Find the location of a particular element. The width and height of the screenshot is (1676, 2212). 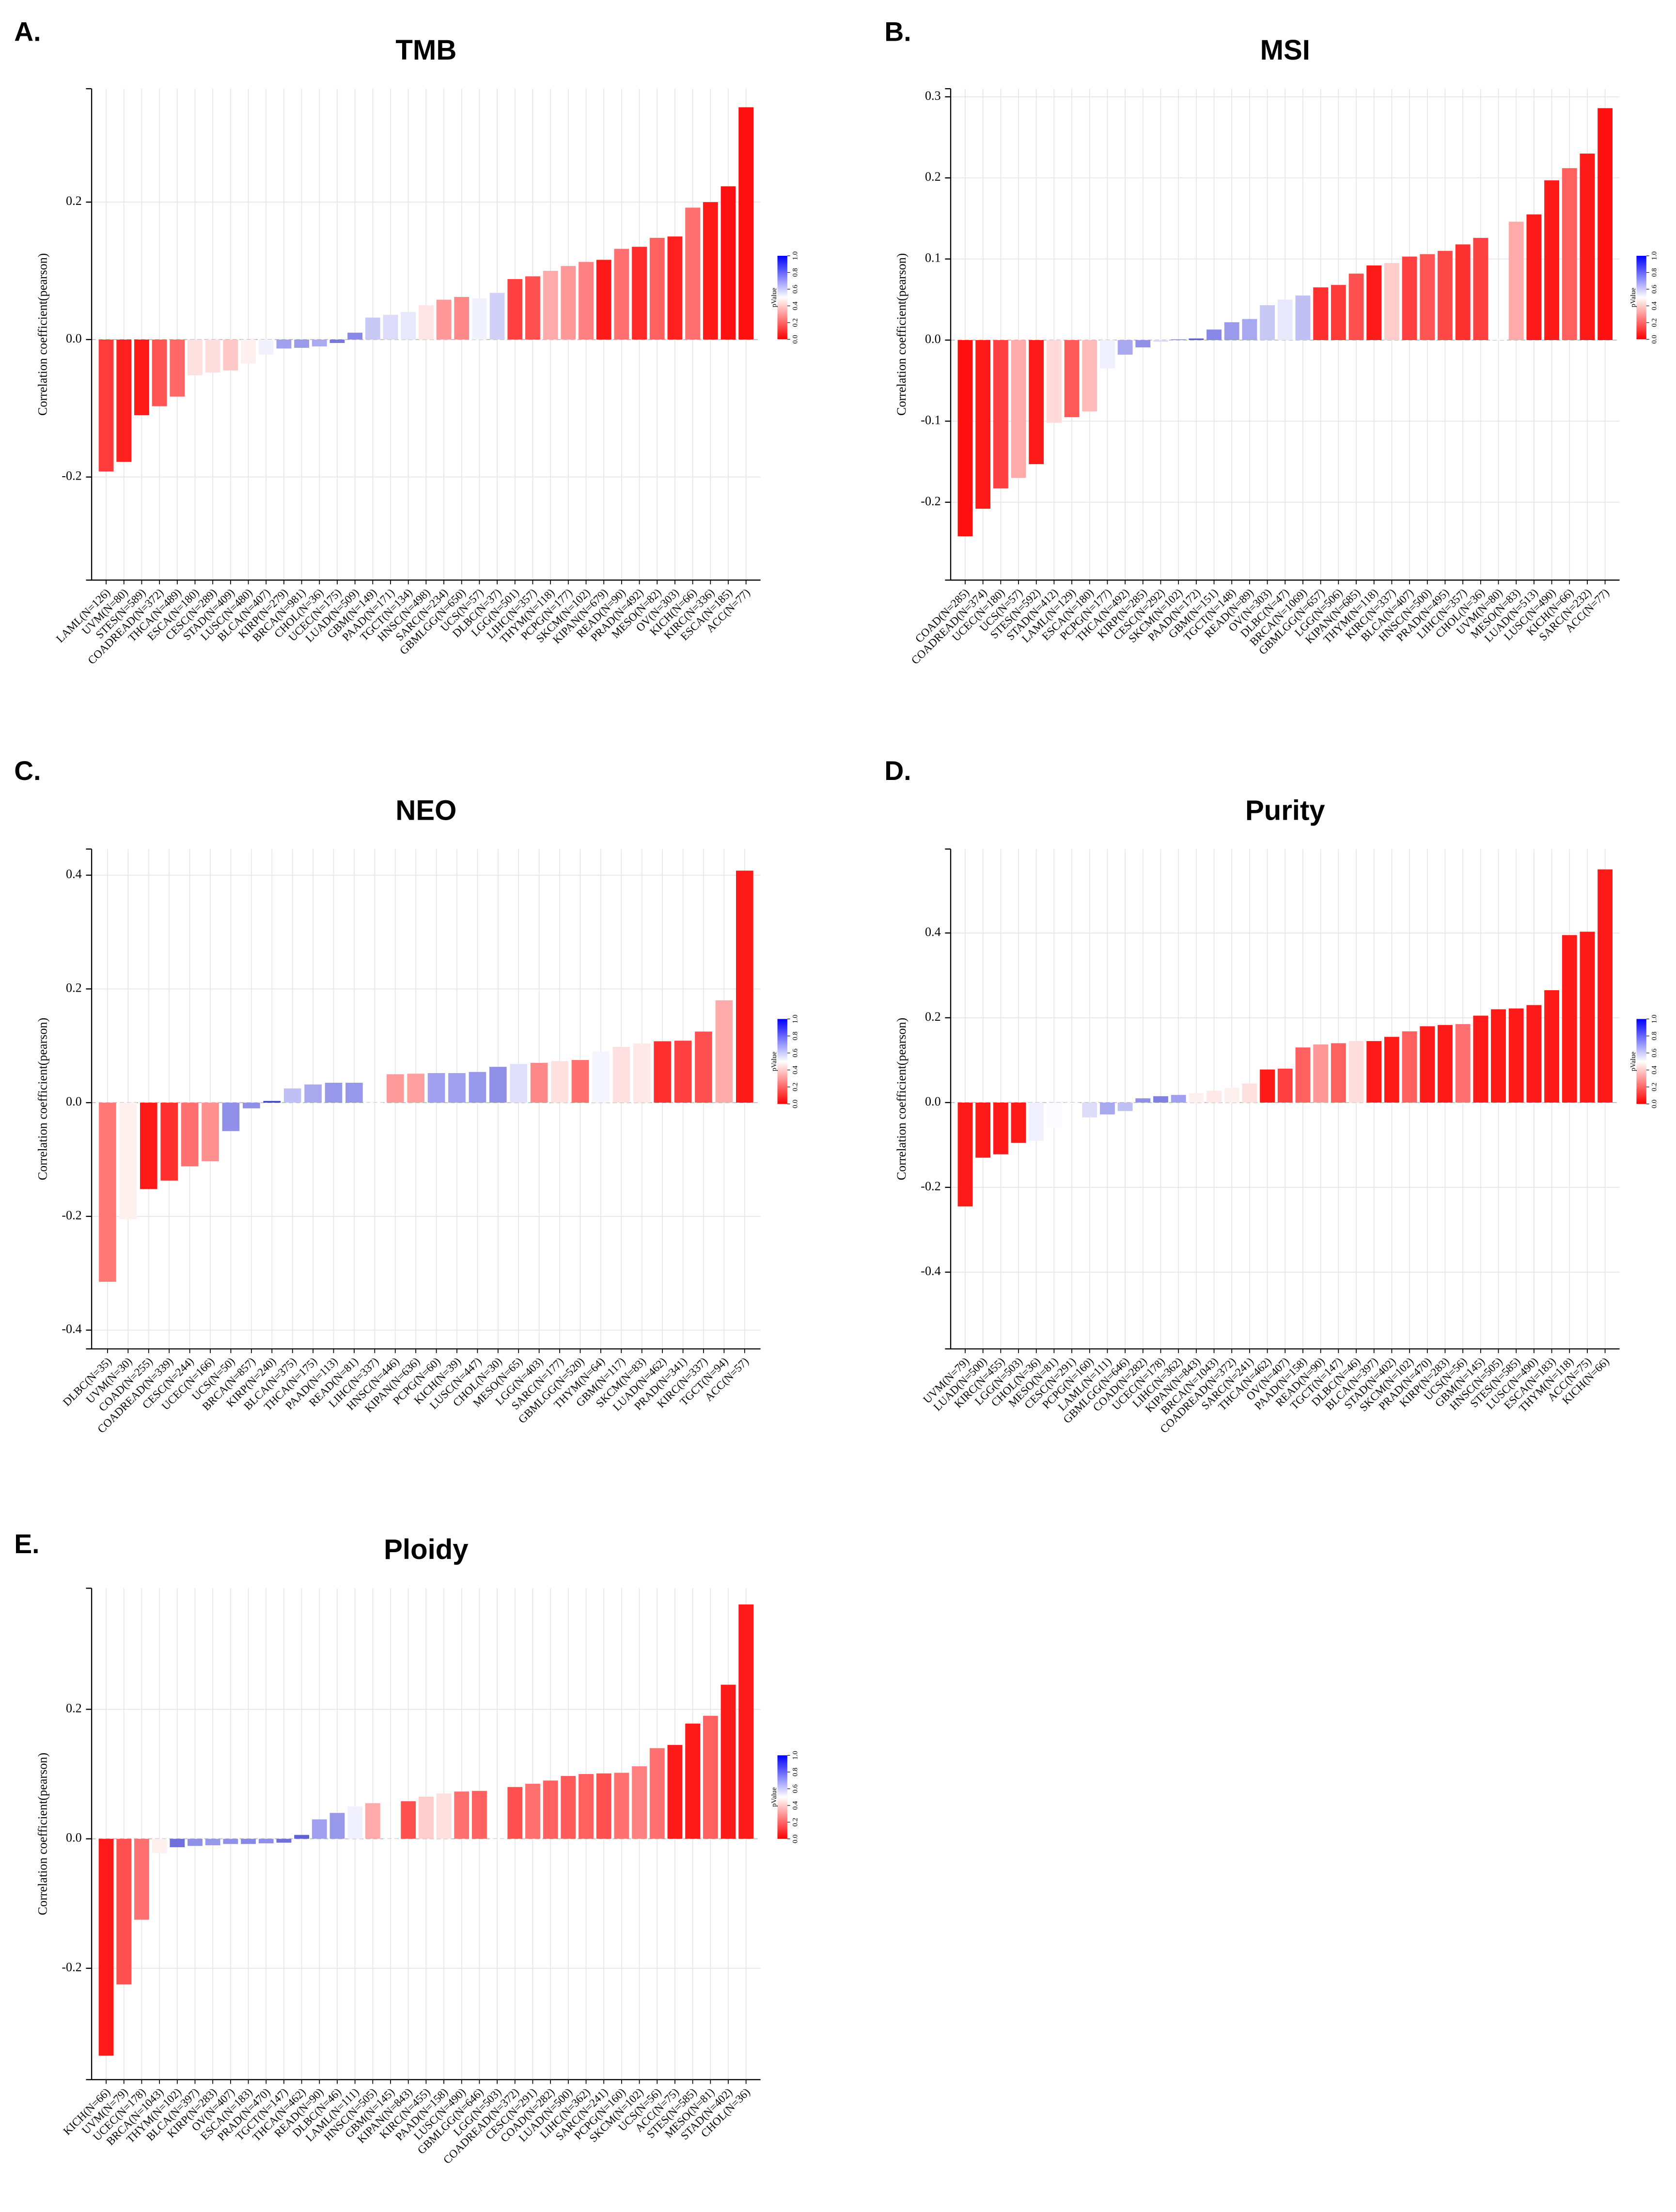

y-tick-label: -0.1 is located at coordinates (930, 420).